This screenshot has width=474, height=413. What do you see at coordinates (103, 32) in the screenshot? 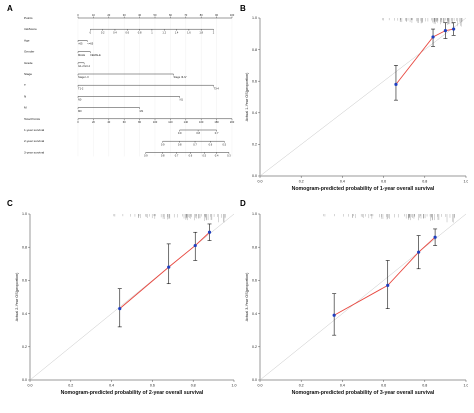
I see `nomogram-tick-label: 0.2` at bounding box center [103, 32].